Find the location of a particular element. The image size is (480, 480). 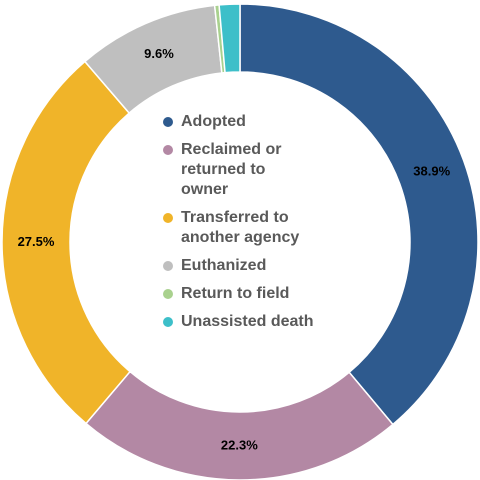

legend-label: Reclaimed or returned to owner is located at coordinates (231, 169).